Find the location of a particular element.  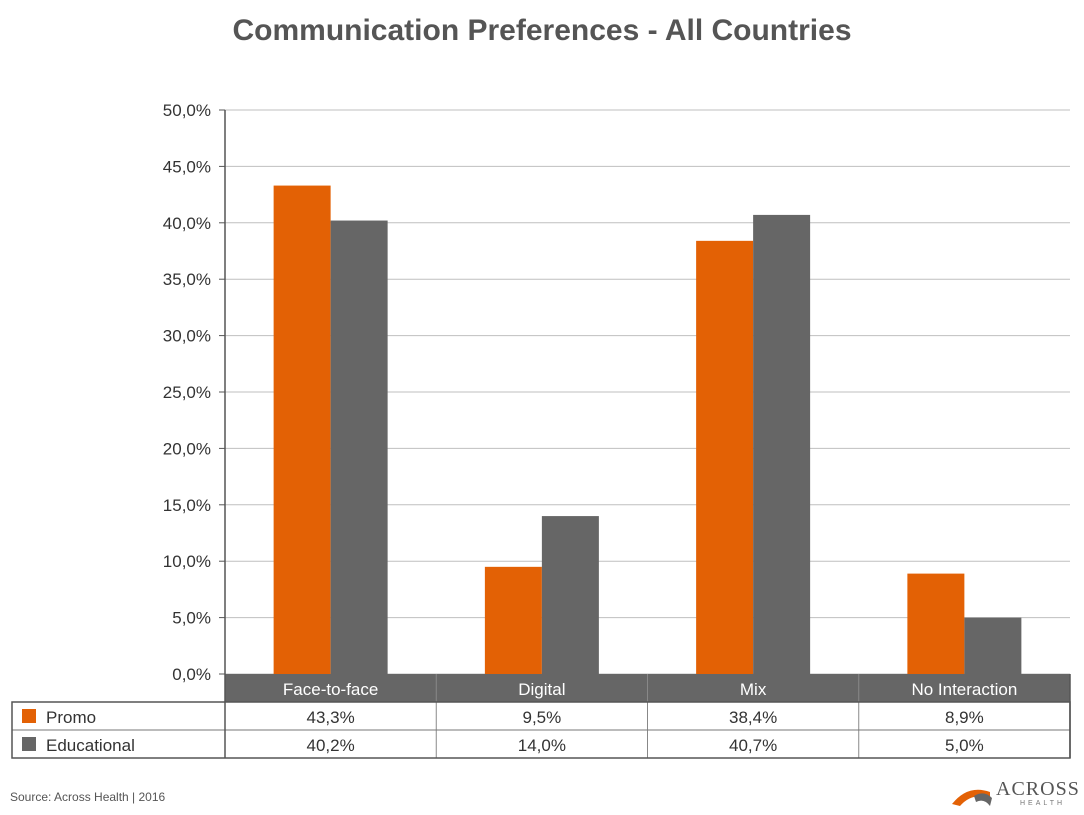

data-label: 14,0% is located at coordinates (542, 745).